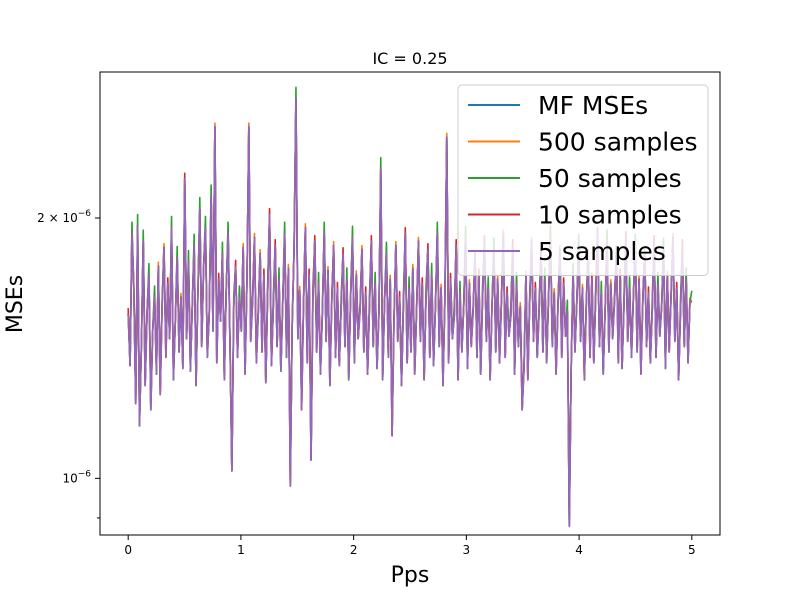  Describe the element at coordinates (15, 304) in the screenshot. I see `y-axis-label: MSEs` at that location.